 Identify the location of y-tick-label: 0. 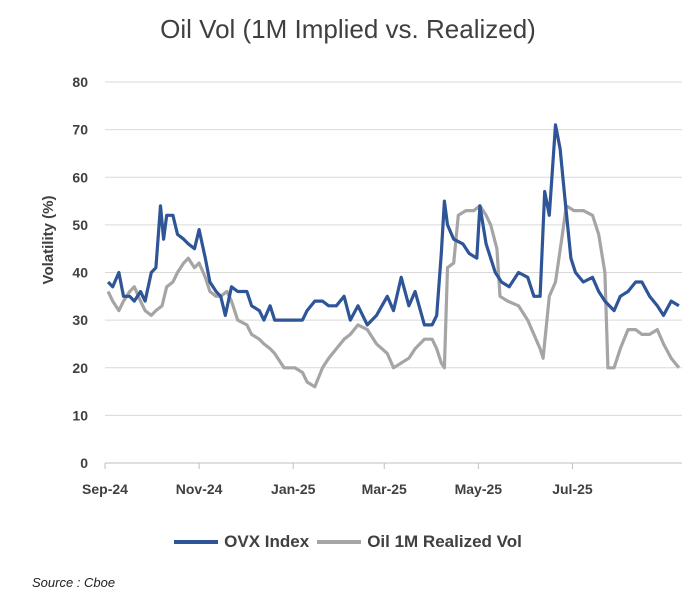
(84, 463).